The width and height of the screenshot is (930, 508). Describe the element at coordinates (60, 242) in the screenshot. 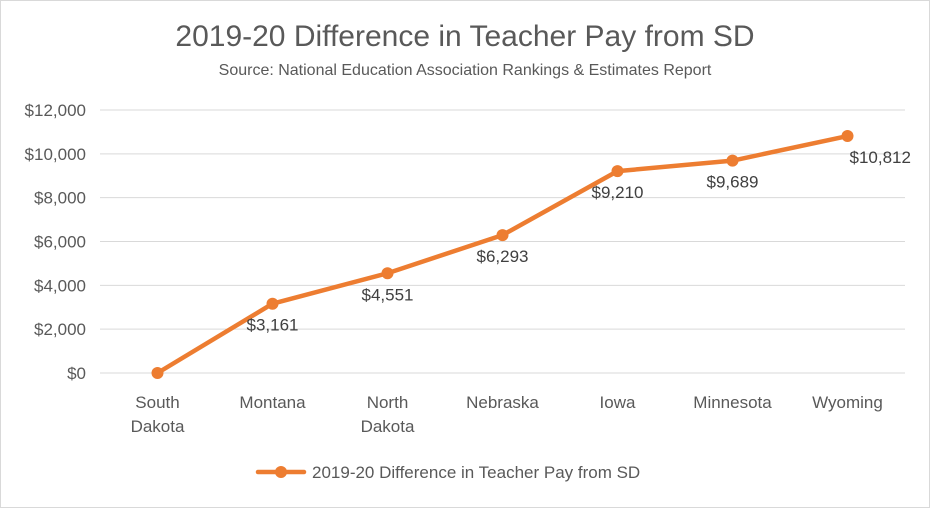

I see `y-tick-label: $6,000` at that location.